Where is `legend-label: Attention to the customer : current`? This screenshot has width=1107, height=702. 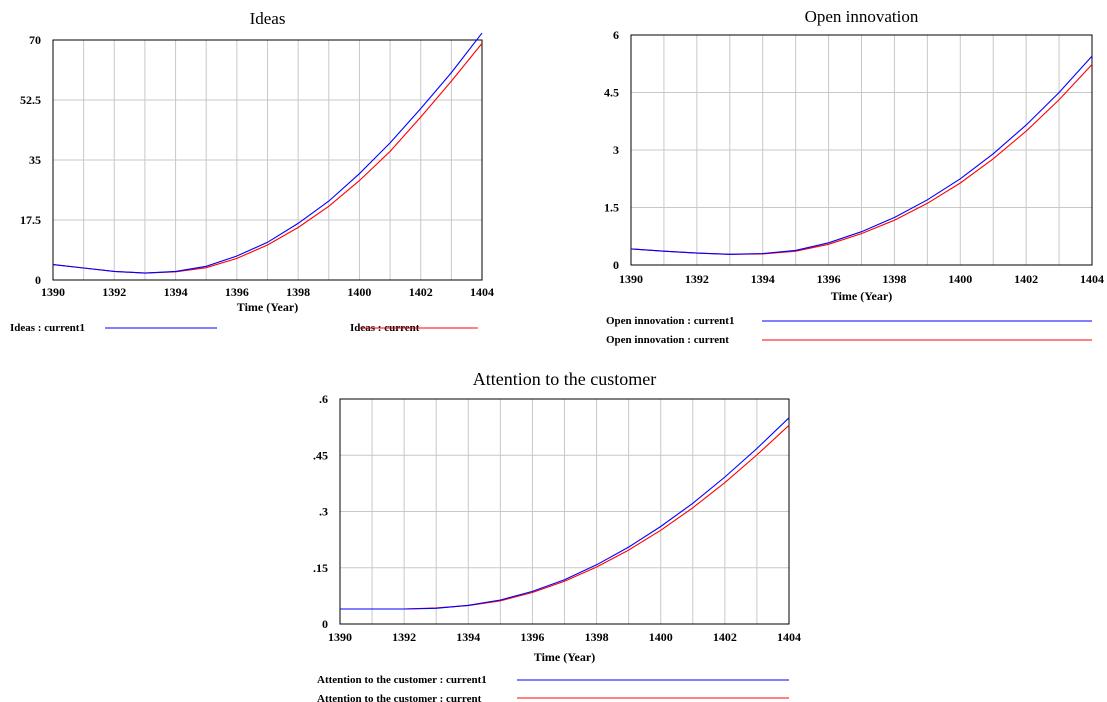
legend-label: Attention to the customer : current is located at coordinates (399, 697).